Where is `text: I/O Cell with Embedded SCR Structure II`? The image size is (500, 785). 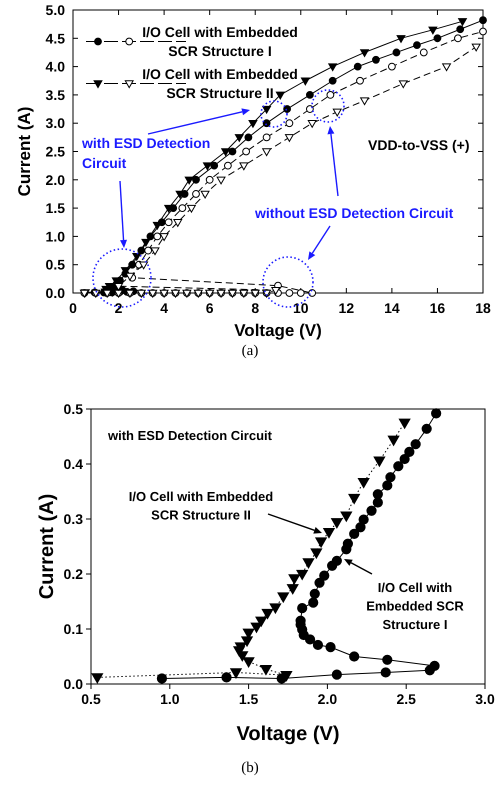 text: I/O Cell with Embedded SCR Structure II is located at coordinates (201, 505).